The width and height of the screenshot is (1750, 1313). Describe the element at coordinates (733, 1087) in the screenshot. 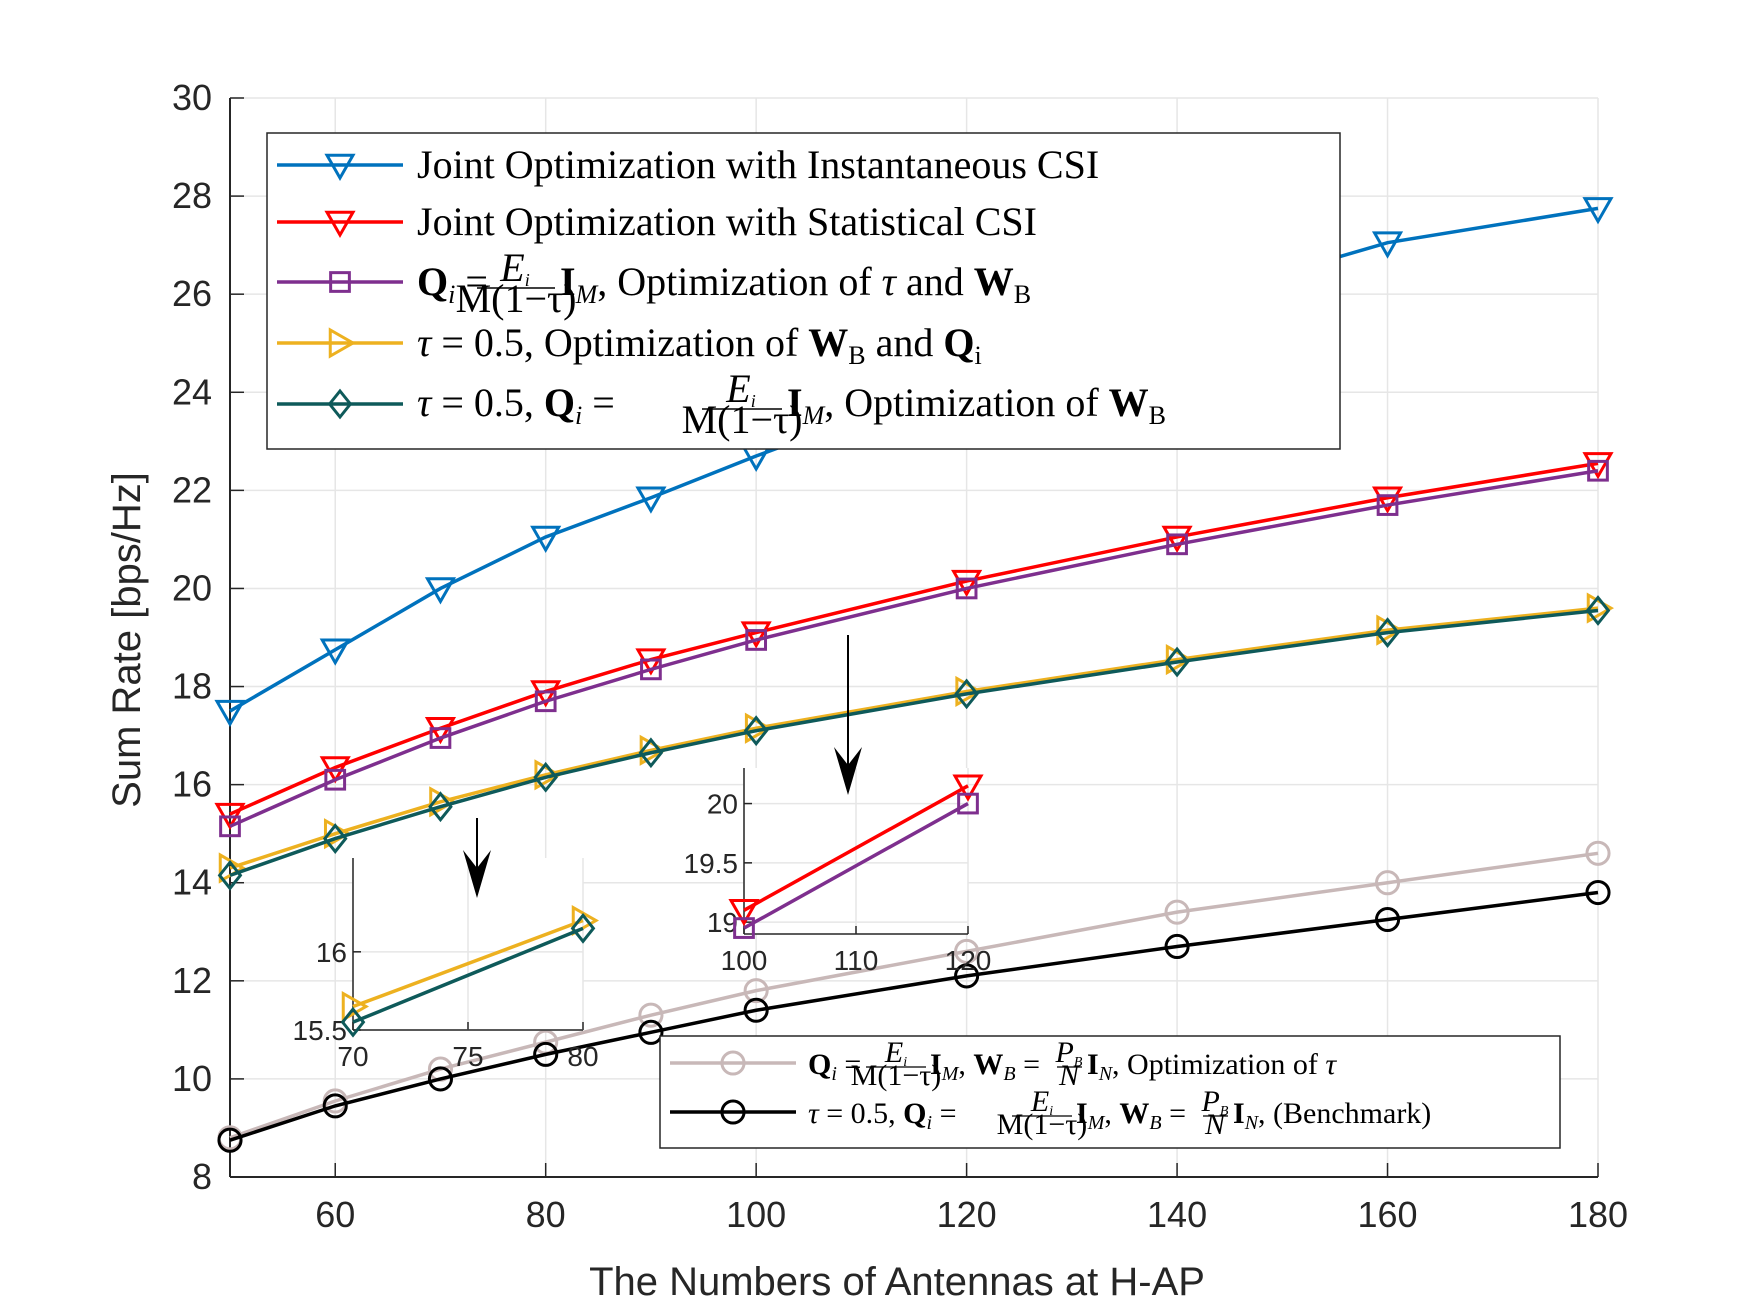

I see `legend-lower-samples` at that location.